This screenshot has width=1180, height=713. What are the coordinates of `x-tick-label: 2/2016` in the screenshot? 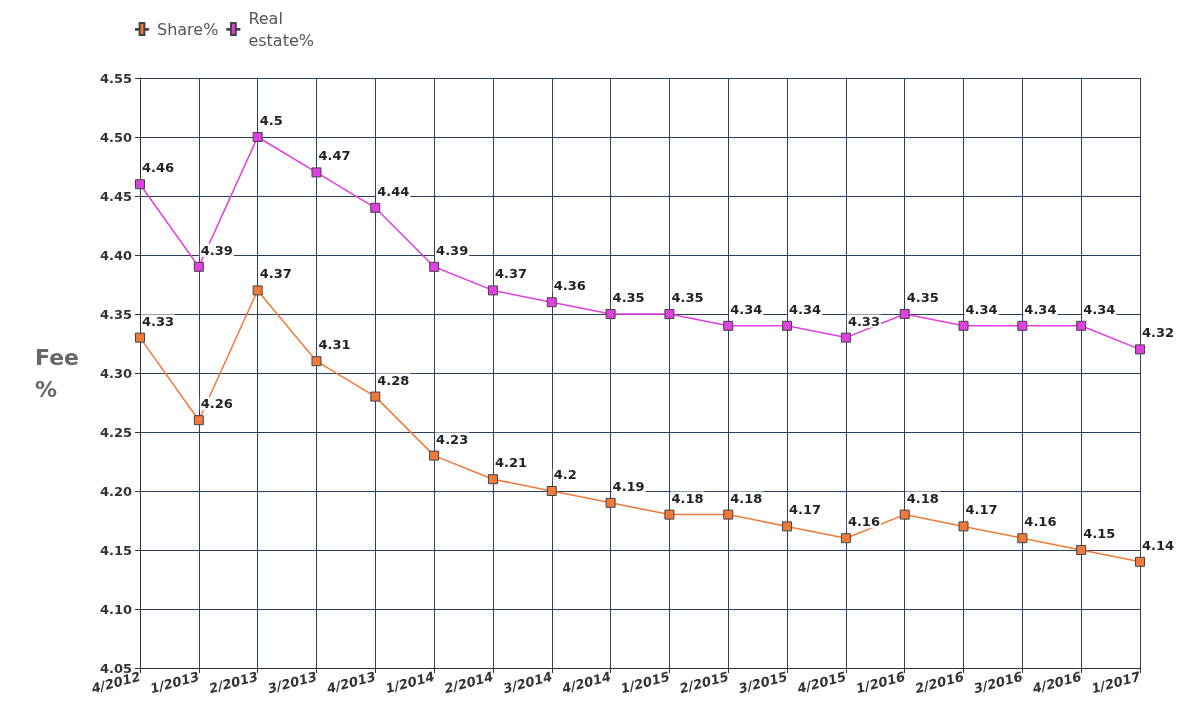 It's located at (939, 682).